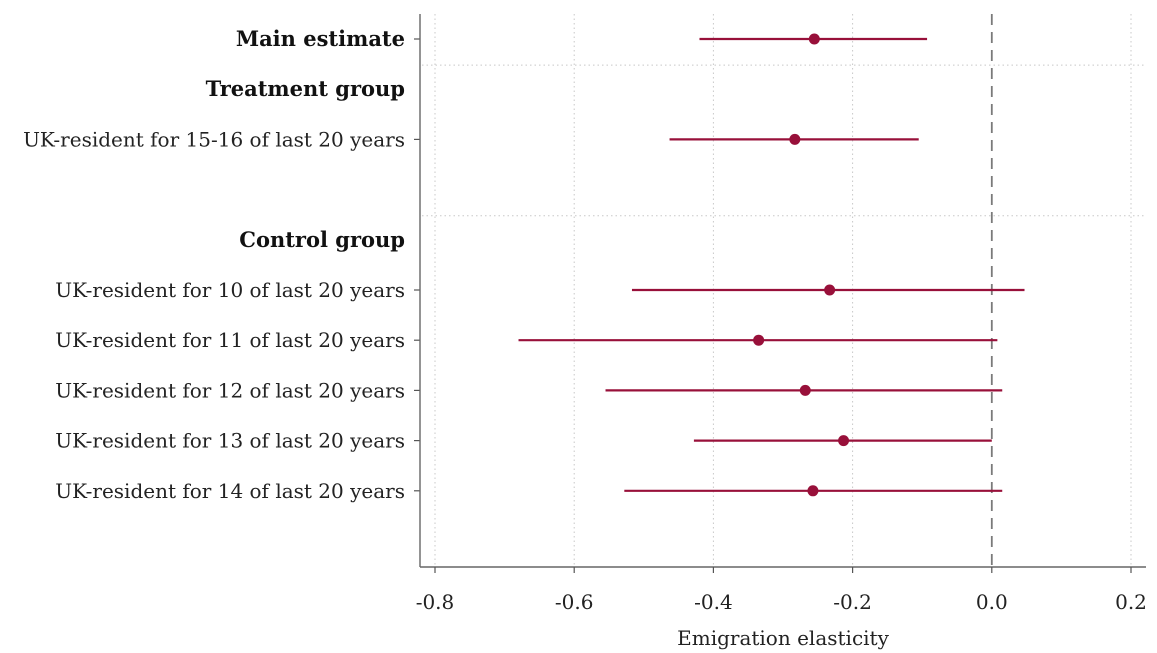 The image size is (1157, 653). What do you see at coordinates (230, 340) in the screenshot?
I see `row-label: UK-resident for 11 of last 20 years` at bounding box center [230, 340].